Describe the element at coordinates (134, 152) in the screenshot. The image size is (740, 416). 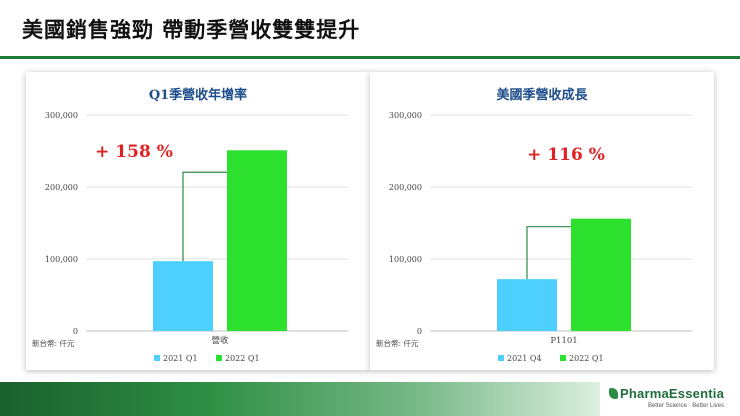
I see `growth-annotation: + 158 %` at that location.